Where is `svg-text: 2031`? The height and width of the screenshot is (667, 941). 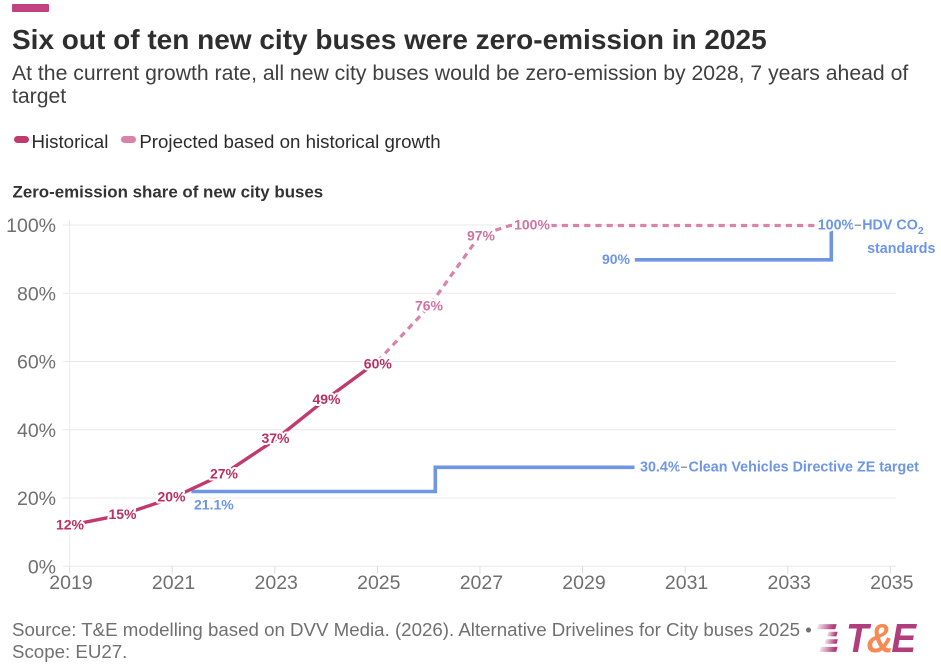 svg-text: 2031 is located at coordinates (686, 583).